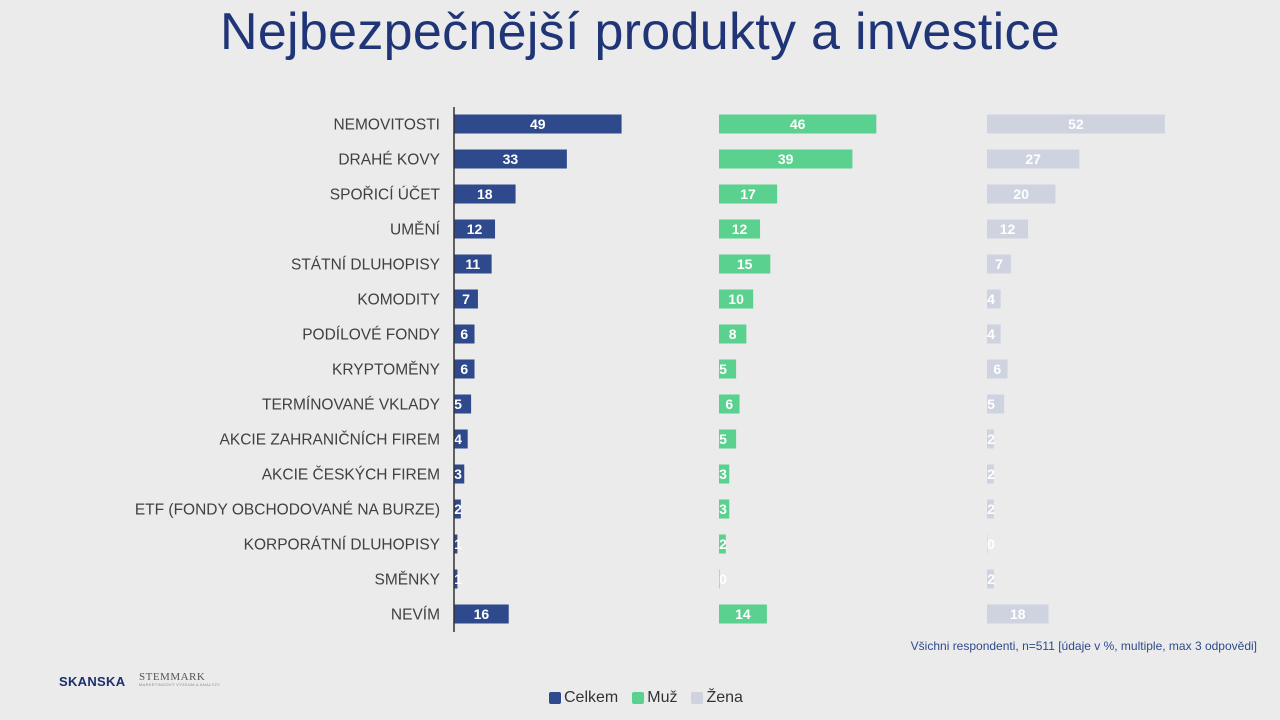  Describe the element at coordinates (330, 440) in the screenshot. I see `category-label: AKCIE ZAHRANIČNÍCH FIREM` at that location.